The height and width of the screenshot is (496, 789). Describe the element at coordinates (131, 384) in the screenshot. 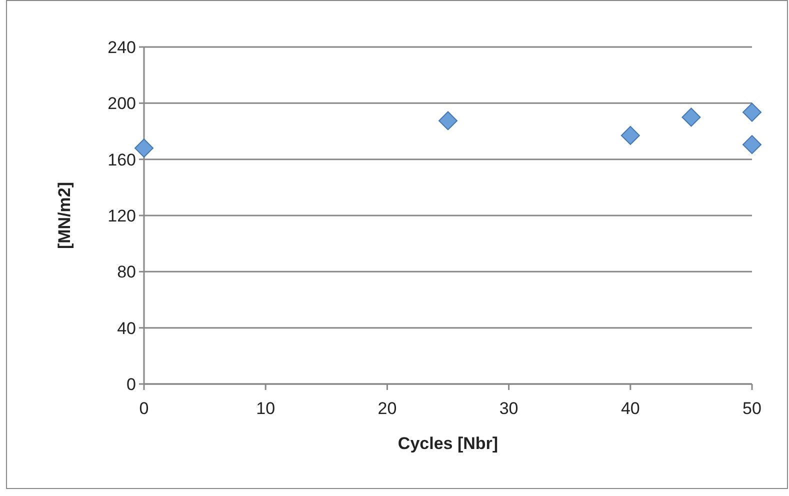

I see `y-tick-label: 0` at that location.